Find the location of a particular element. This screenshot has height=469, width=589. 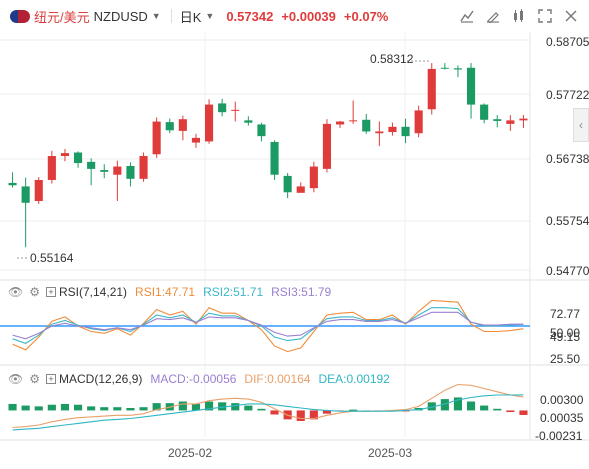

period-selector: 日K is located at coordinates (190, 17).